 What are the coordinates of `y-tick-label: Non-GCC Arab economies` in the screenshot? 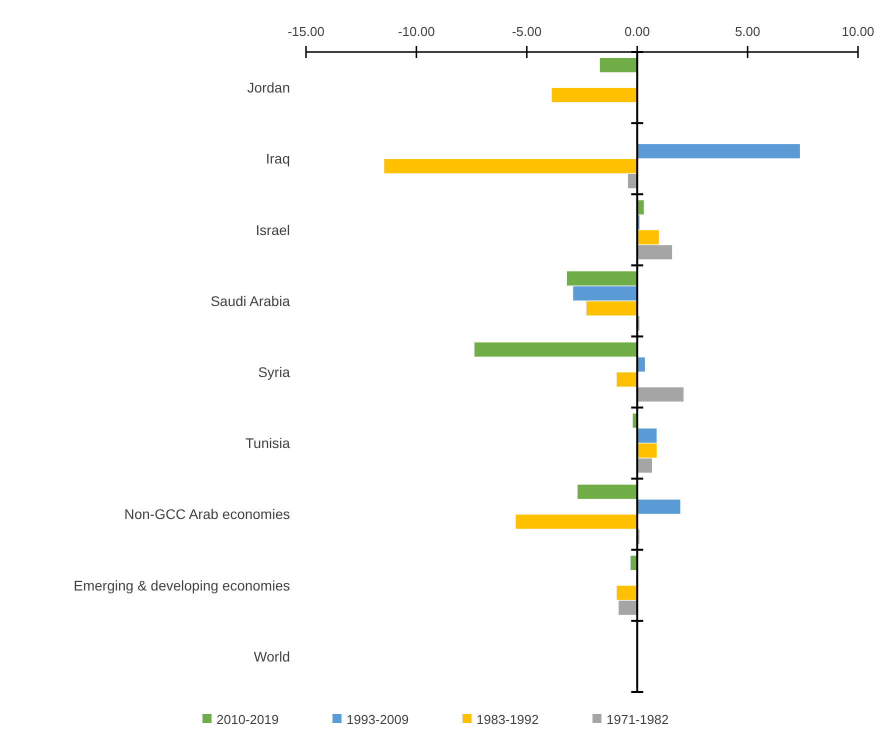 It's located at (207, 514).